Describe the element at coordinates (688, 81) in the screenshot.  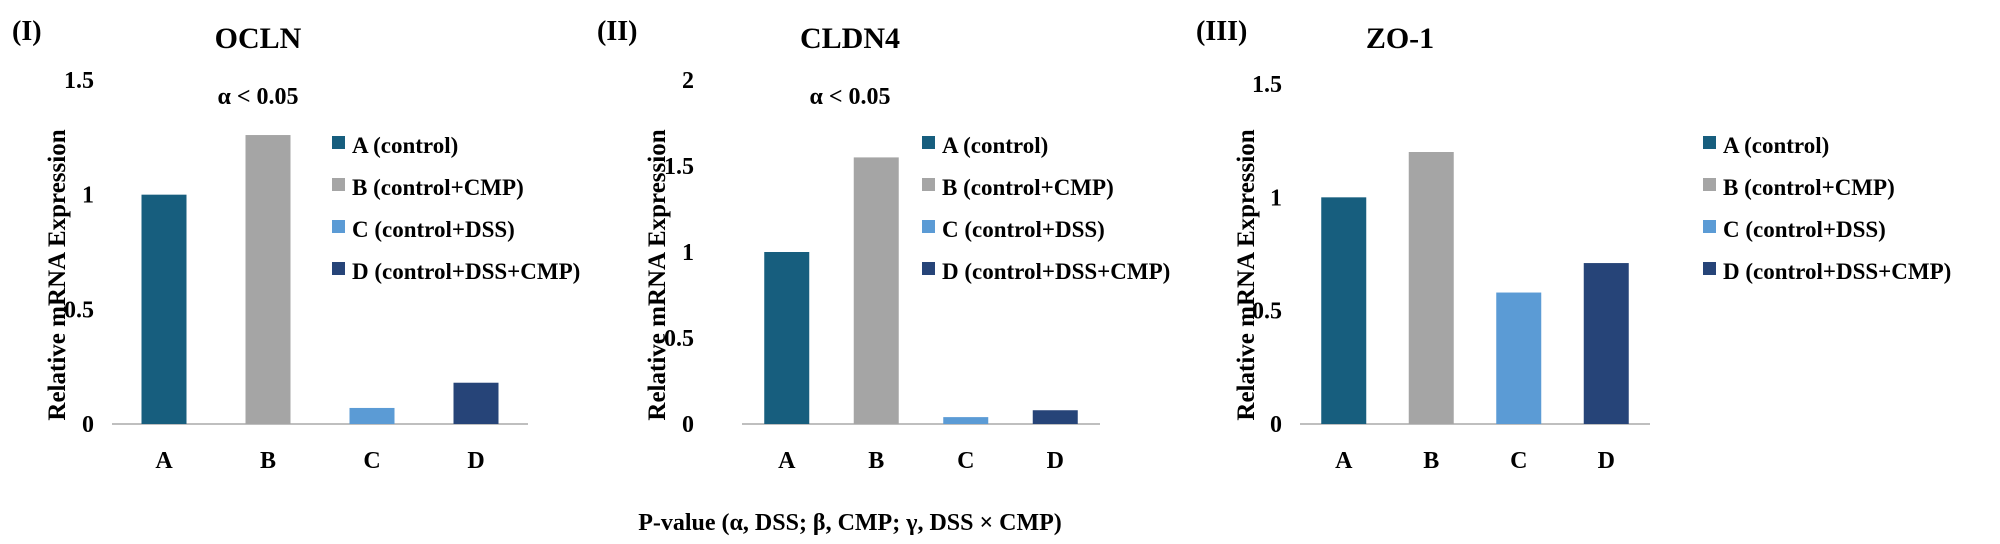
I see `y-tick-label: 2` at that location.